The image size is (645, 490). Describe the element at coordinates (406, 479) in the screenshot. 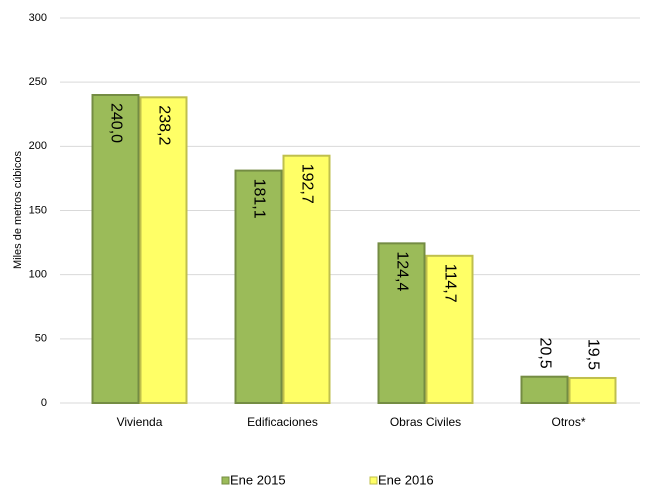

I see `legend-label: Ene 2016` at that location.